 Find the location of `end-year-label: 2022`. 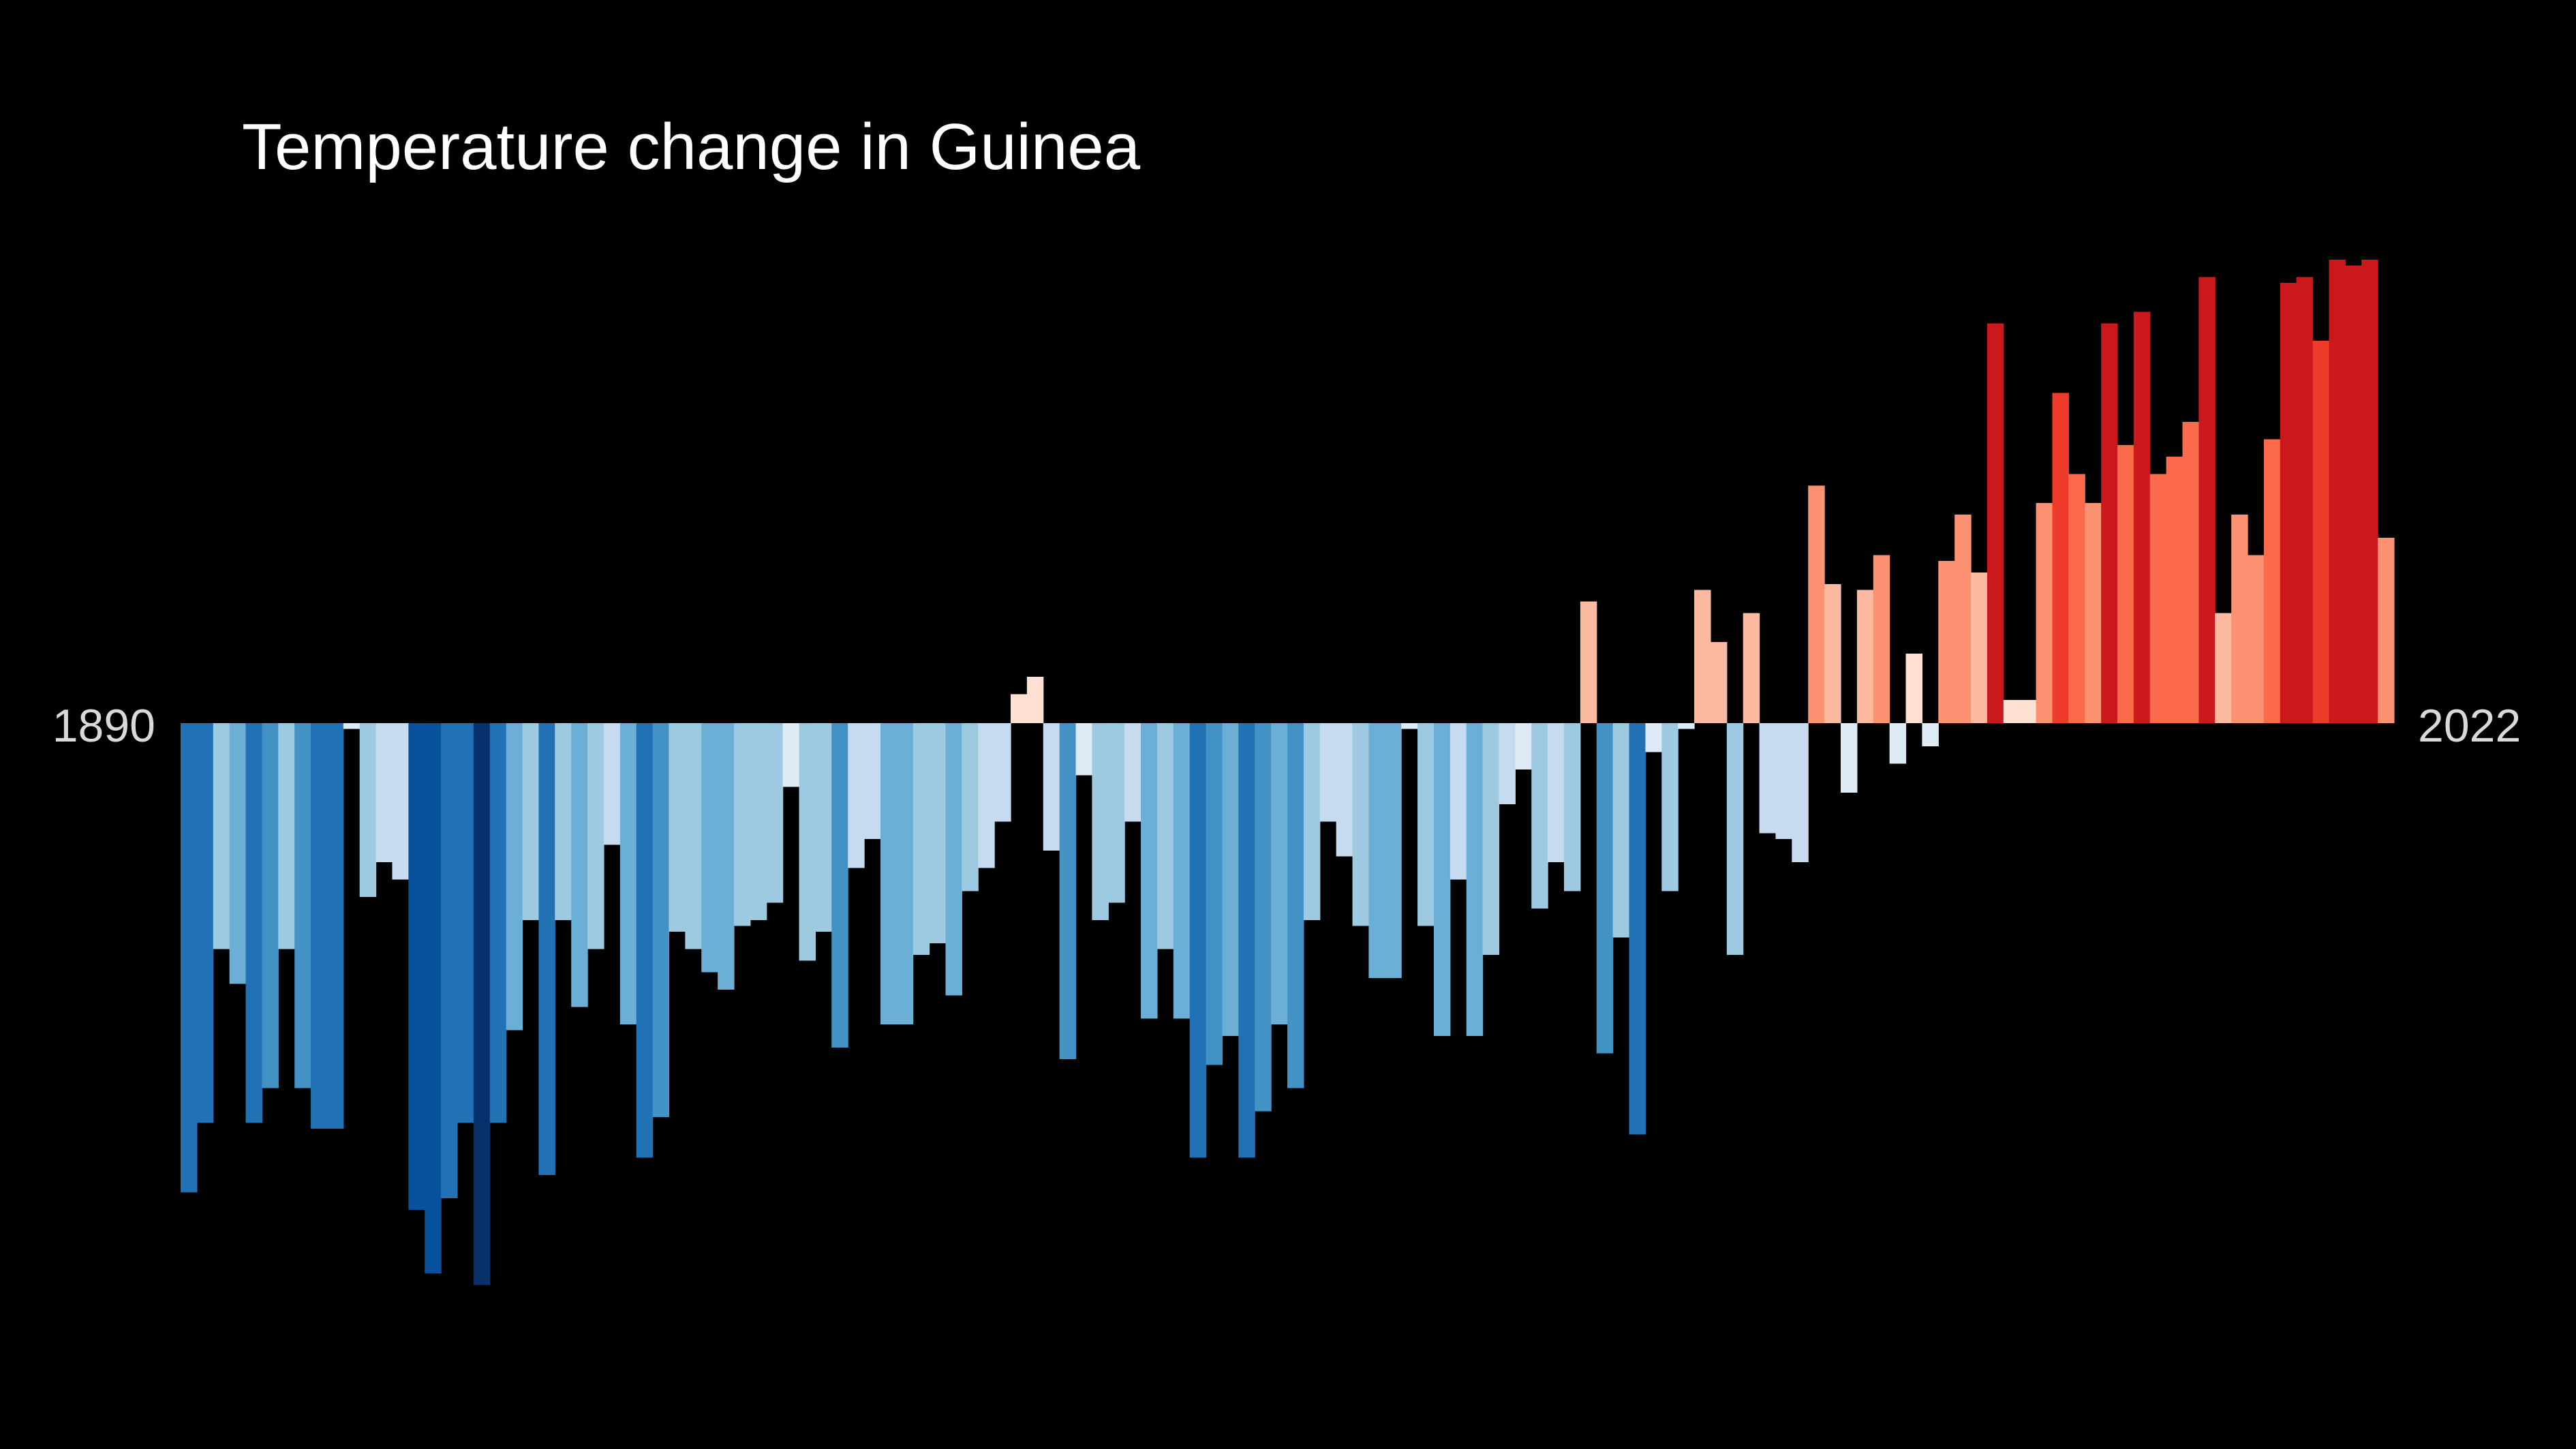

end-year-label: 2022 is located at coordinates (2469, 726).